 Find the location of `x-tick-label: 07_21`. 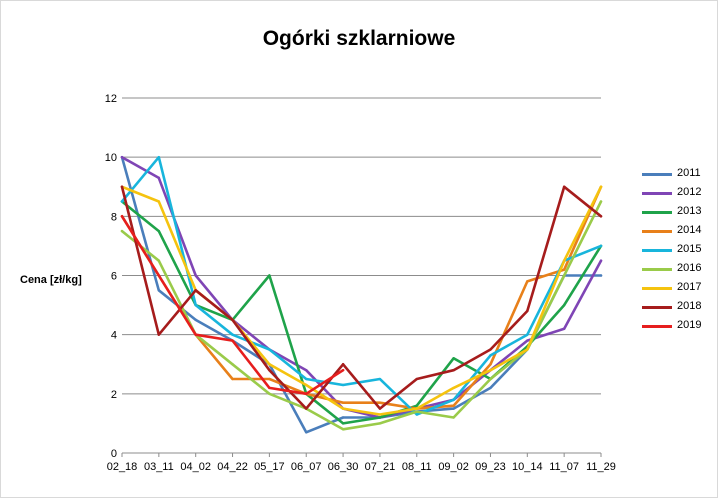

x-tick-label: 07_21 is located at coordinates (380, 467).